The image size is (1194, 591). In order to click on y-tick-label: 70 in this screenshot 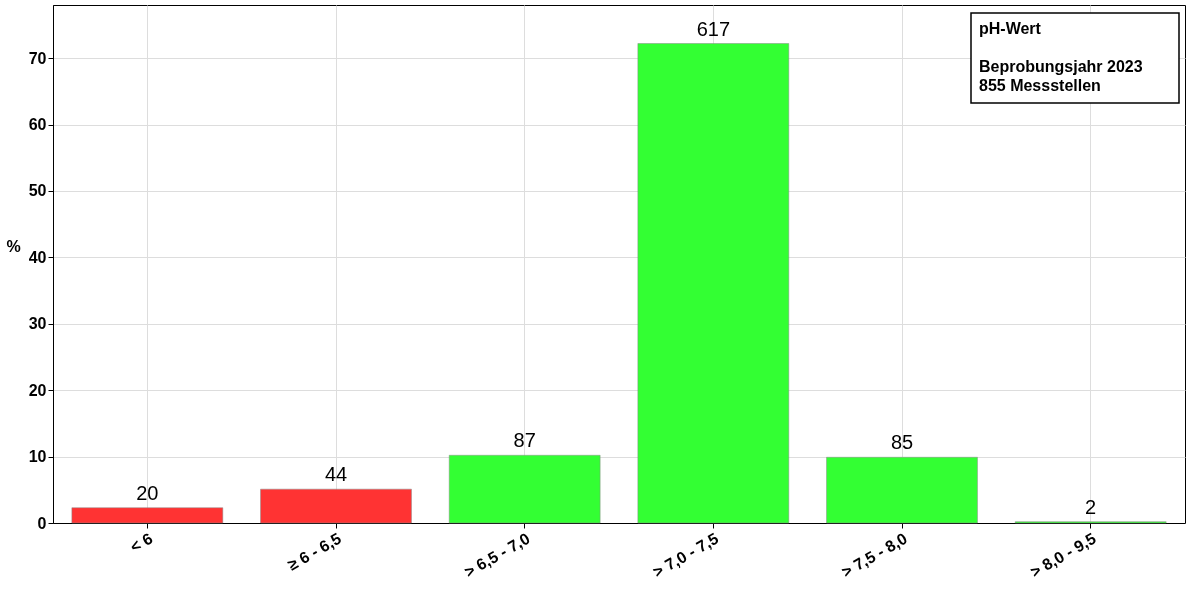, I will do `click(37, 58)`.